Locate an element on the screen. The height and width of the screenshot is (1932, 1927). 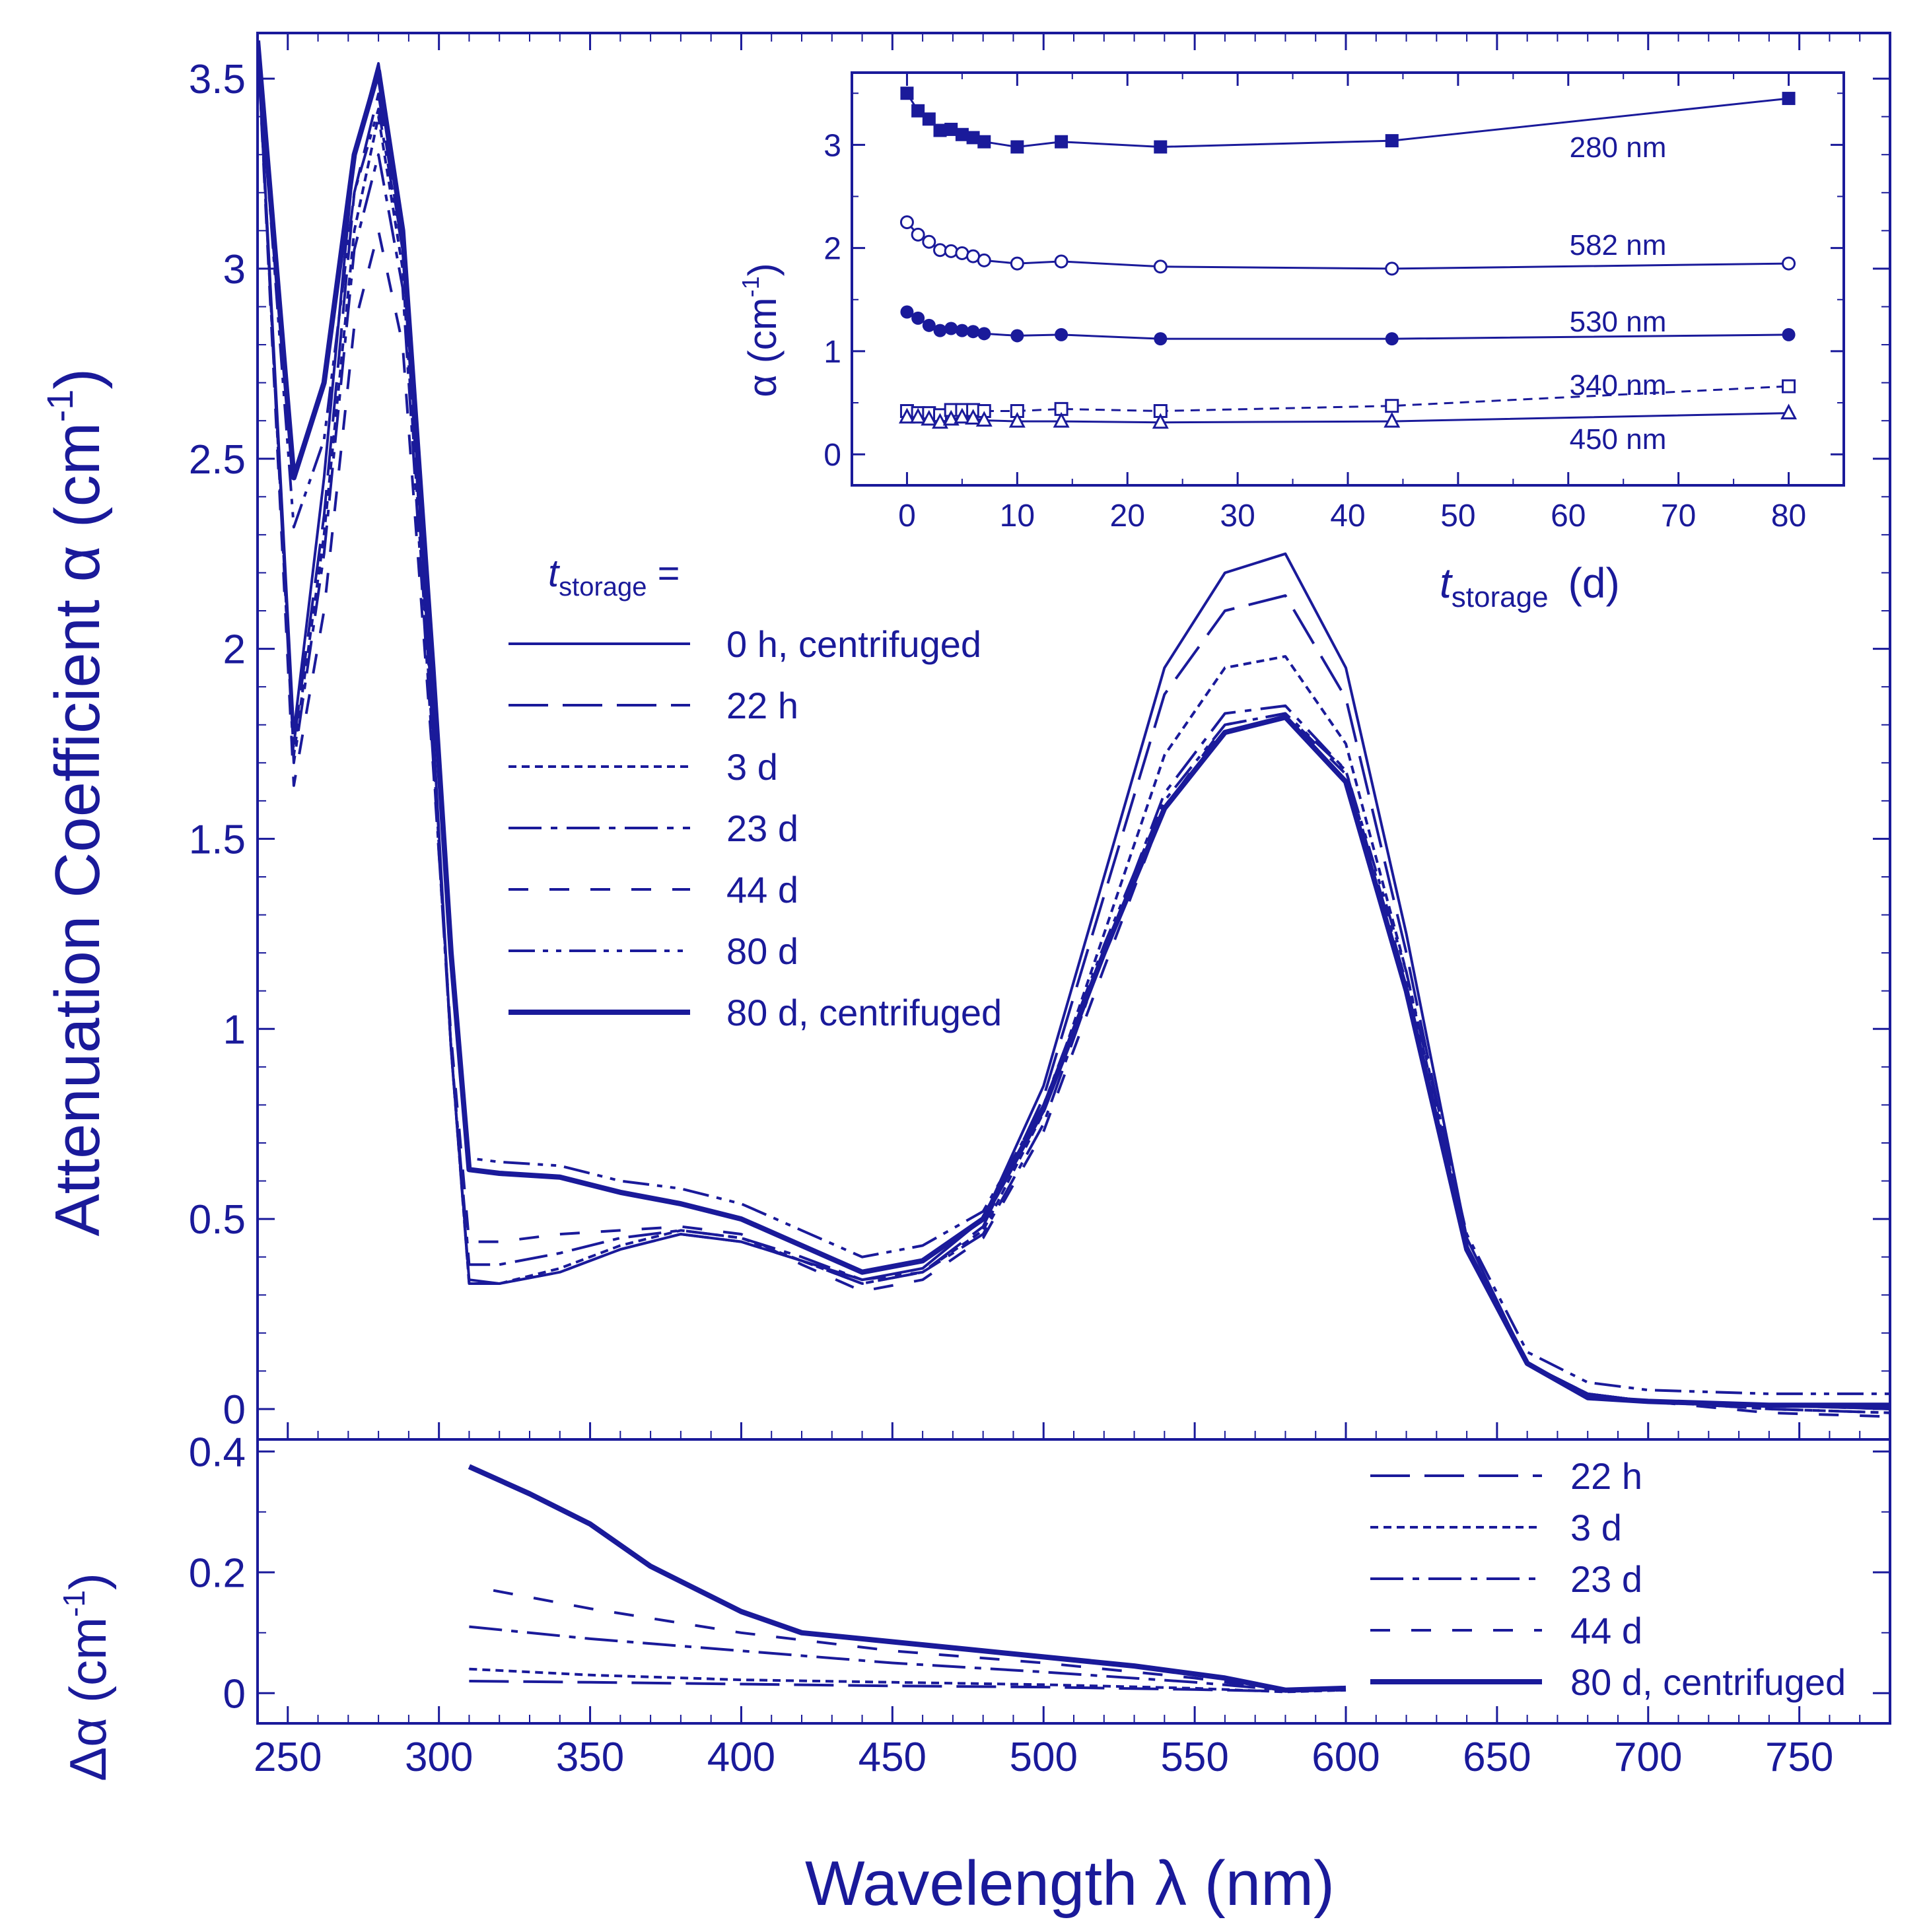
inset-xtick-label: 80 is located at coordinates (1789, 516).